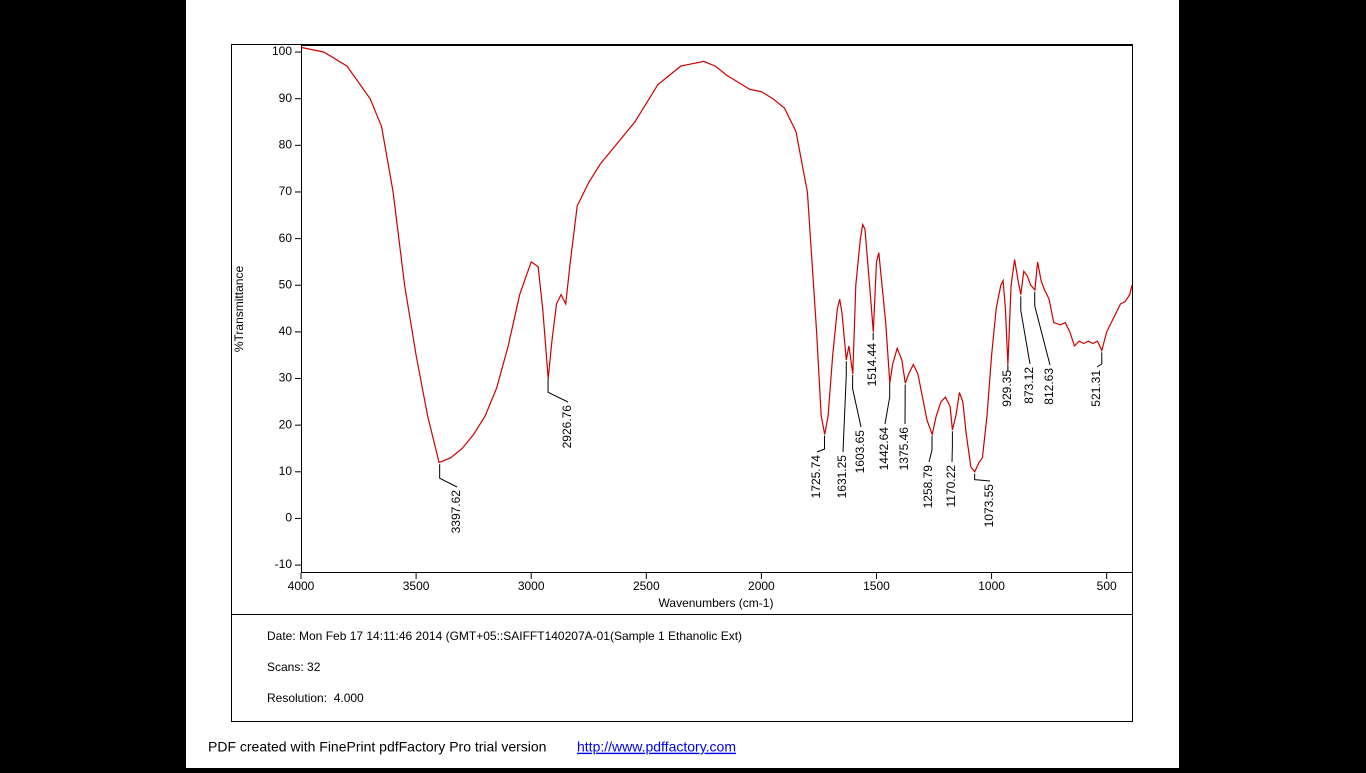  What do you see at coordinates (315, 698) in the screenshot?
I see `info-resolution: Resolution: 4.000` at bounding box center [315, 698].